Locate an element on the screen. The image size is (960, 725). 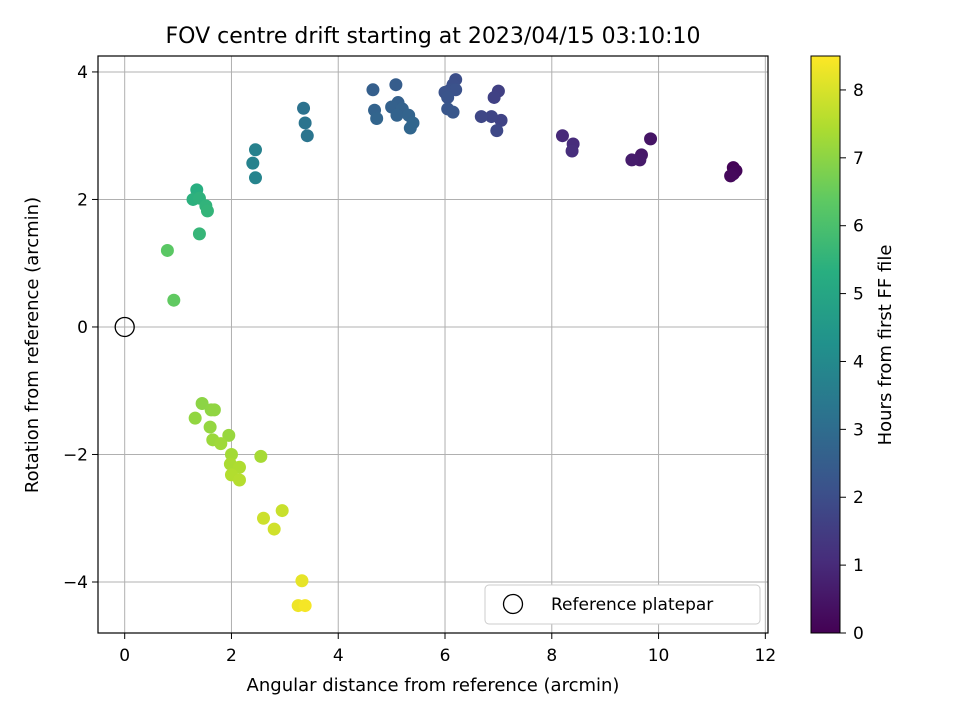
colorbar-tick-label: 2 is located at coordinates (858, 498).